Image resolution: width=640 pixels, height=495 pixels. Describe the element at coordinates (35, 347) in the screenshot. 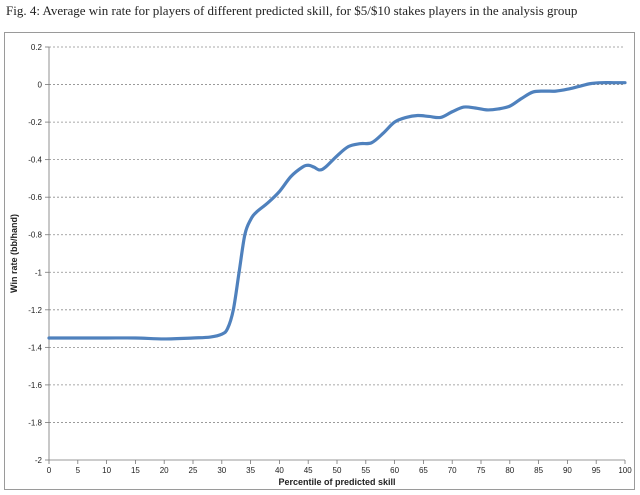

I see `y-tick-label: -1.4` at that location.